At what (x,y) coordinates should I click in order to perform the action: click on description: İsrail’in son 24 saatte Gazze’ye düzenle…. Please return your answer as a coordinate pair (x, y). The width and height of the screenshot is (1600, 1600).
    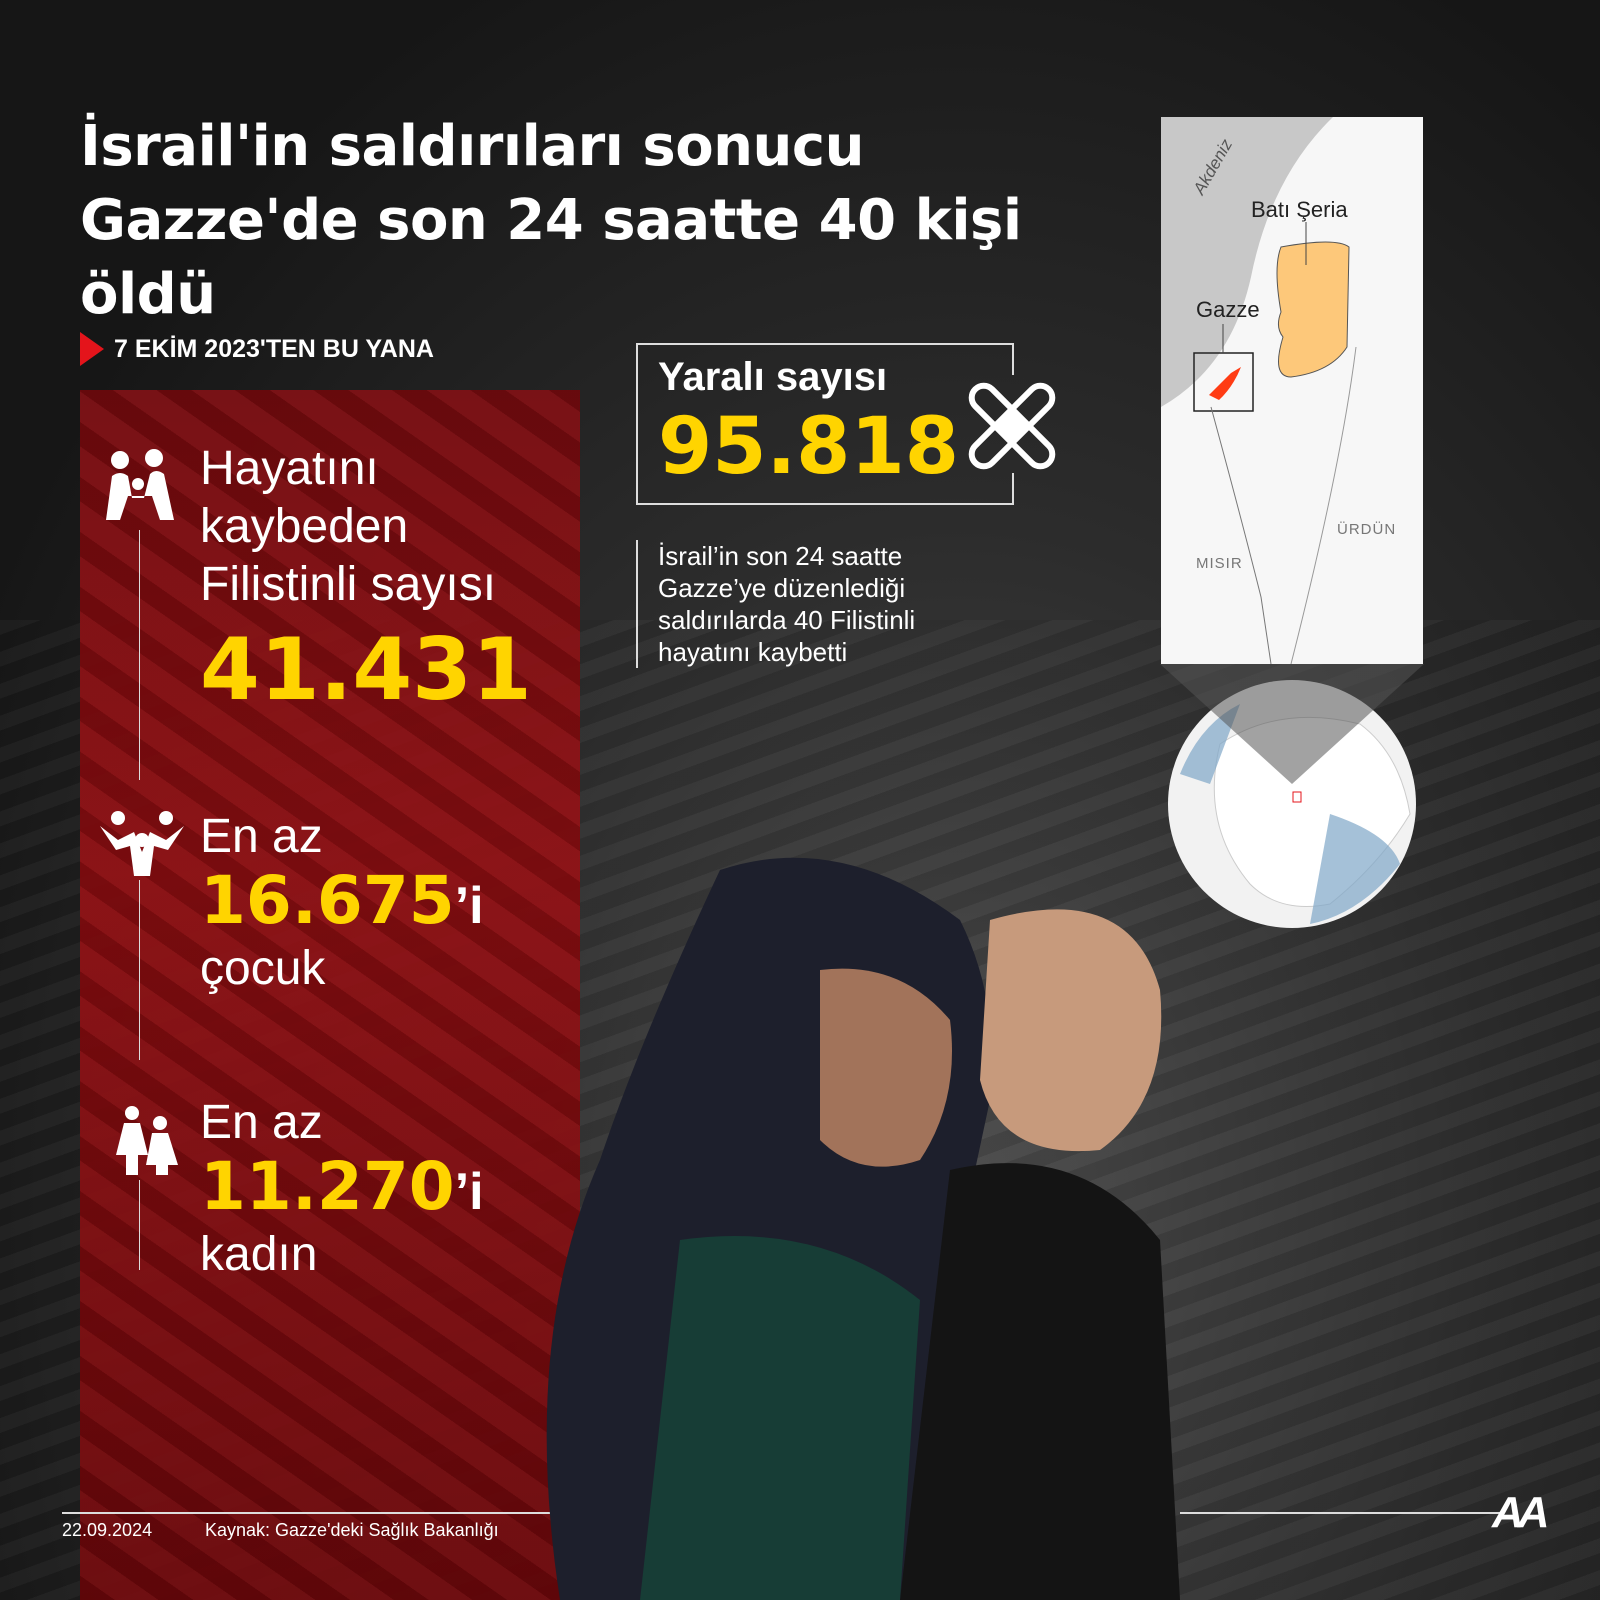
    Looking at the image, I should click on (806, 604).